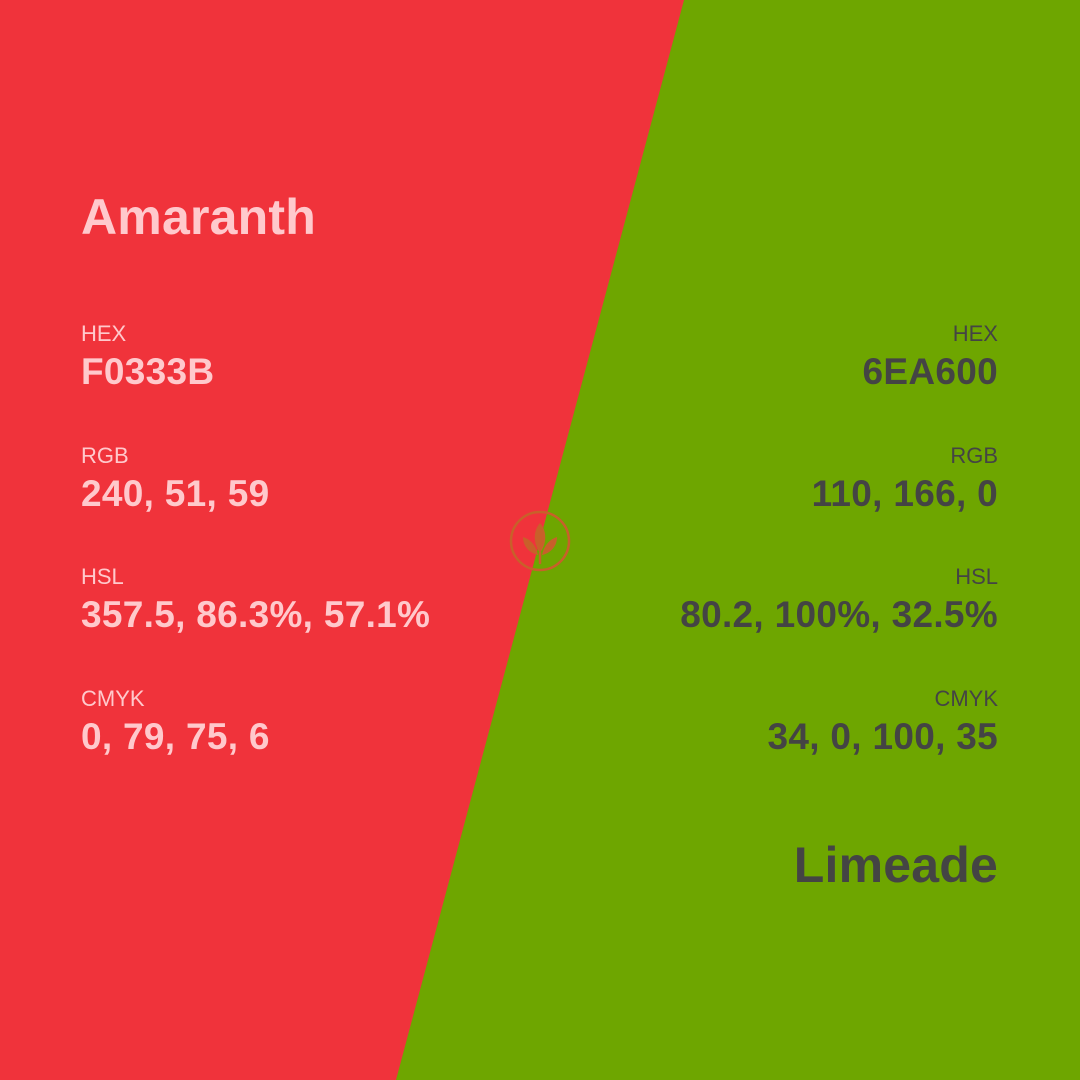 Image resolution: width=1080 pixels, height=1080 pixels. What do you see at coordinates (311, 721) in the screenshot?
I see `left-cmyk-field: CMYK 0, 79, 75, 6` at bounding box center [311, 721].